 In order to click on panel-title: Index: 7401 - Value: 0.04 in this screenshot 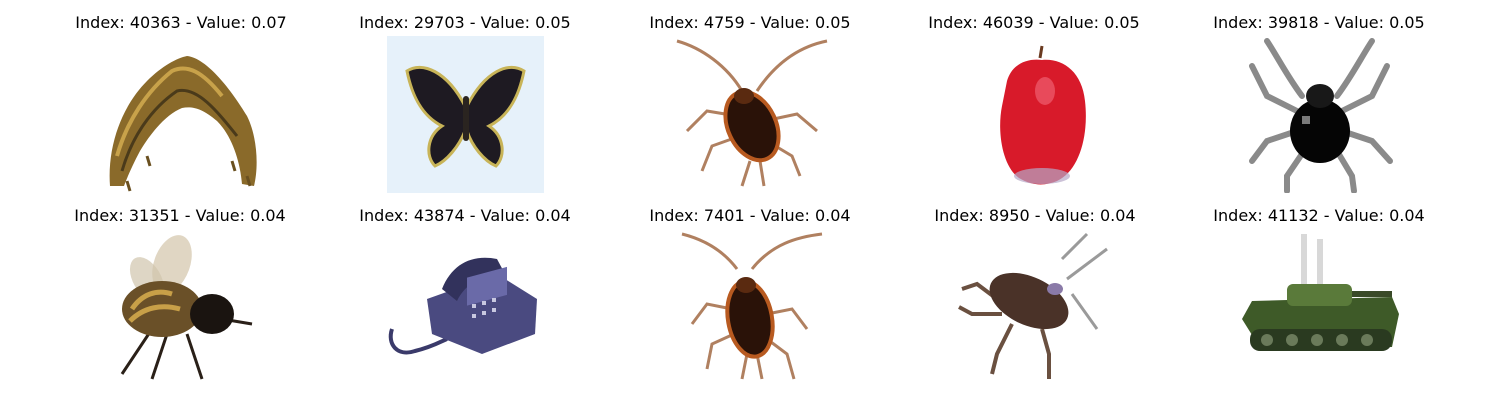, I will do `click(750, 215)`.